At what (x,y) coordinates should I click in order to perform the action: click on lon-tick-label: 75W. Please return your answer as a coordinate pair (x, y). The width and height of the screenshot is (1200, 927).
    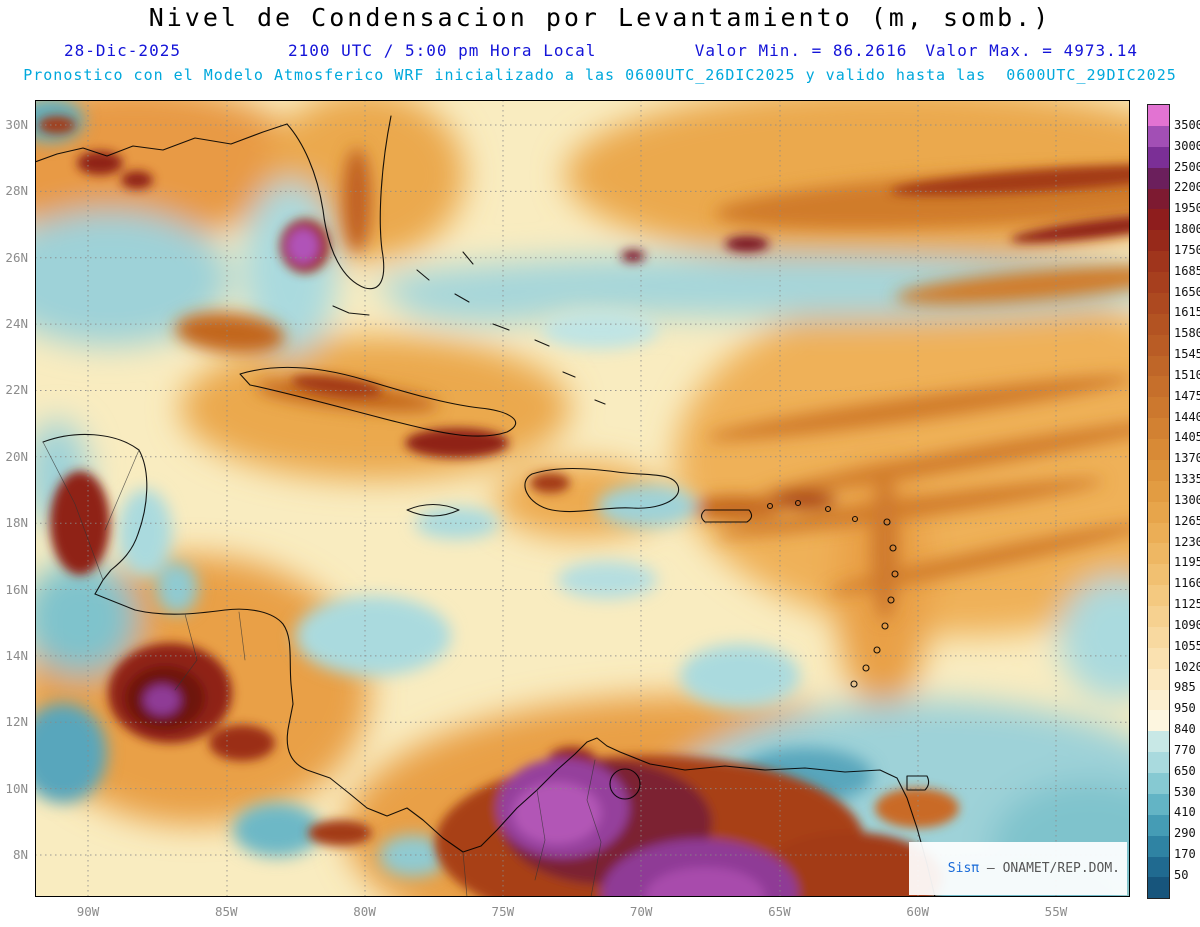
    Looking at the image, I should click on (503, 911).